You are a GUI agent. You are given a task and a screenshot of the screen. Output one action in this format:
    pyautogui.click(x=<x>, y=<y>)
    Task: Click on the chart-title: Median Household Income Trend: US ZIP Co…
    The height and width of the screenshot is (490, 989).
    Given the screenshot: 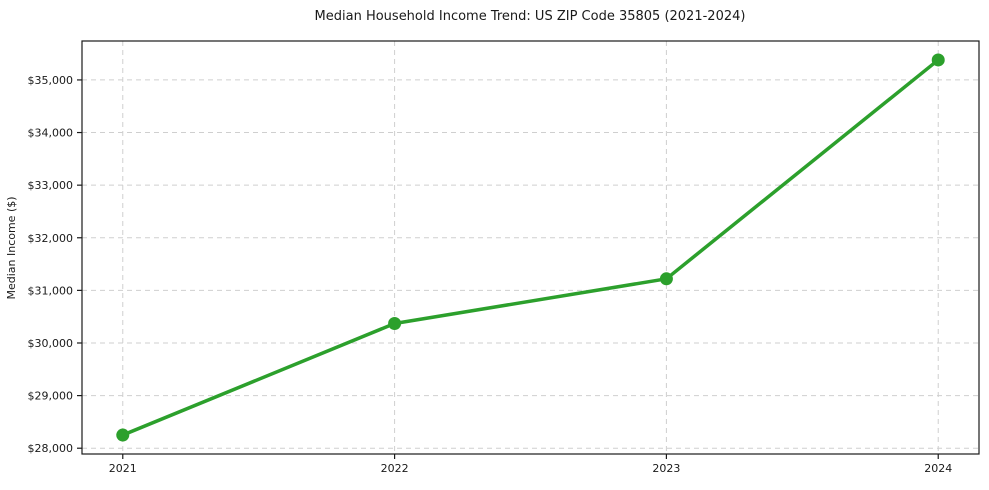 What is the action you would take?
    pyautogui.click(x=530, y=16)
    